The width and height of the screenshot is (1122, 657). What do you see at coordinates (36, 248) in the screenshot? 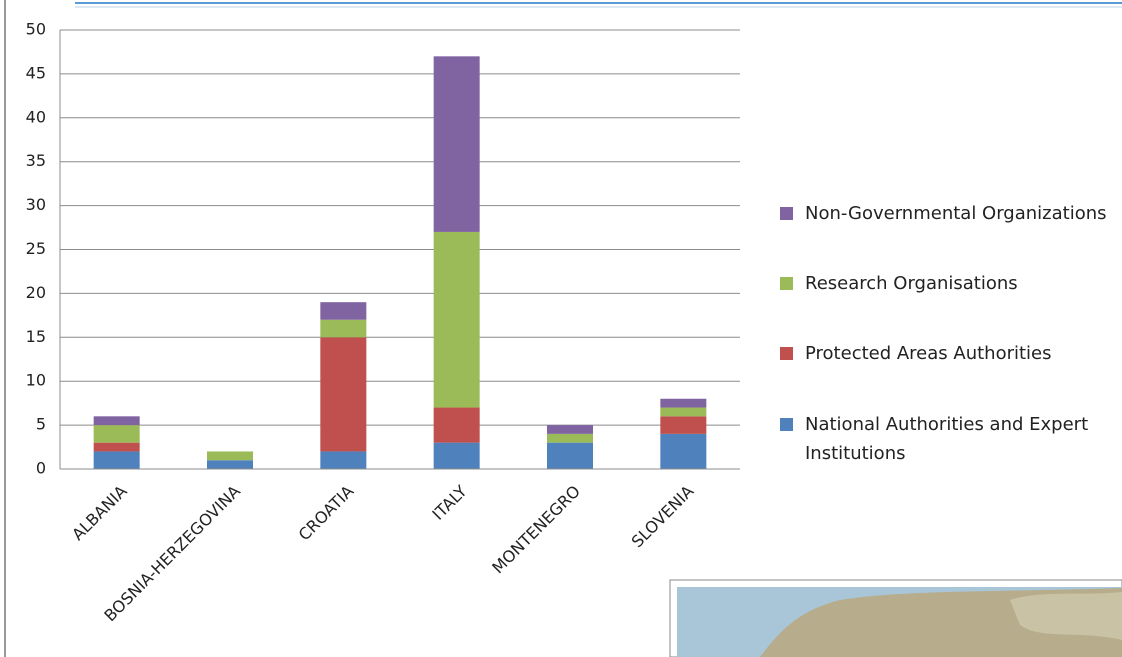
I see `y-tick-label: 25` at bounding box center [36, 248].